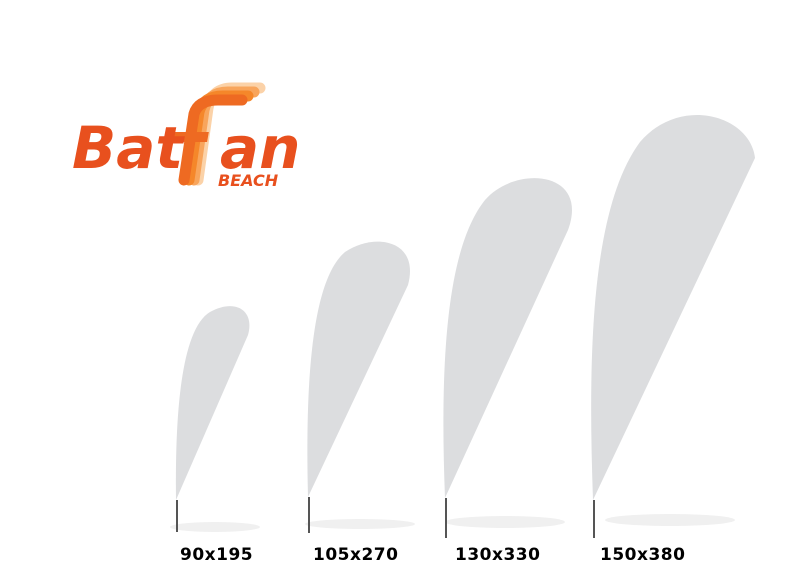  I want to click on logo-f-mark, so click(216, 134).